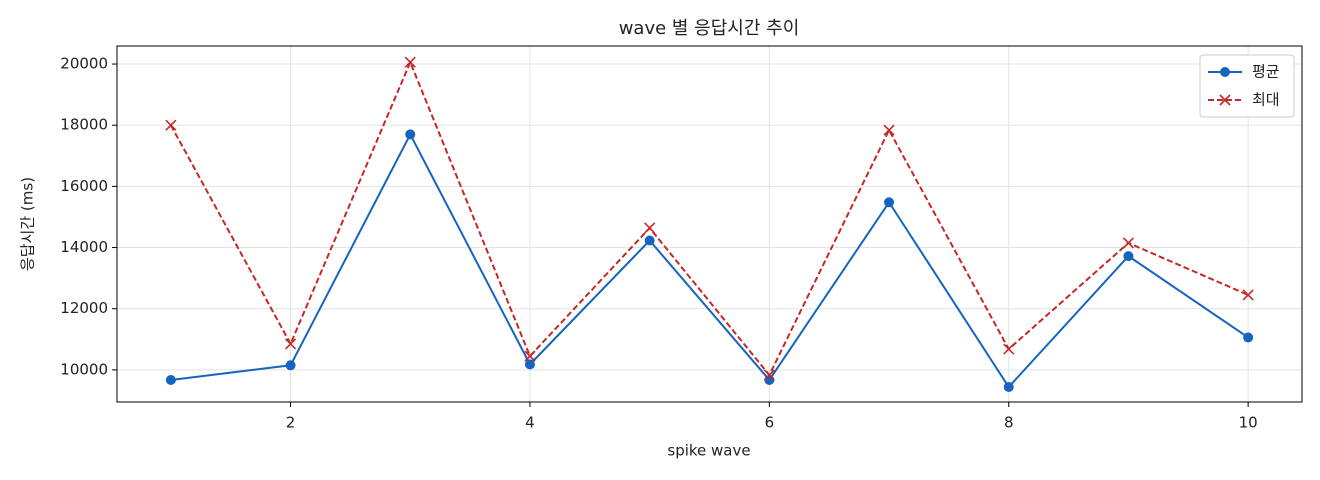 Image resolution: width=1320 pixels, height=480 pixels. What do you see at coordinates (84, 247) in the screenshot?
I see `y-tick-label: 14000` at bounding box center [84, 247].